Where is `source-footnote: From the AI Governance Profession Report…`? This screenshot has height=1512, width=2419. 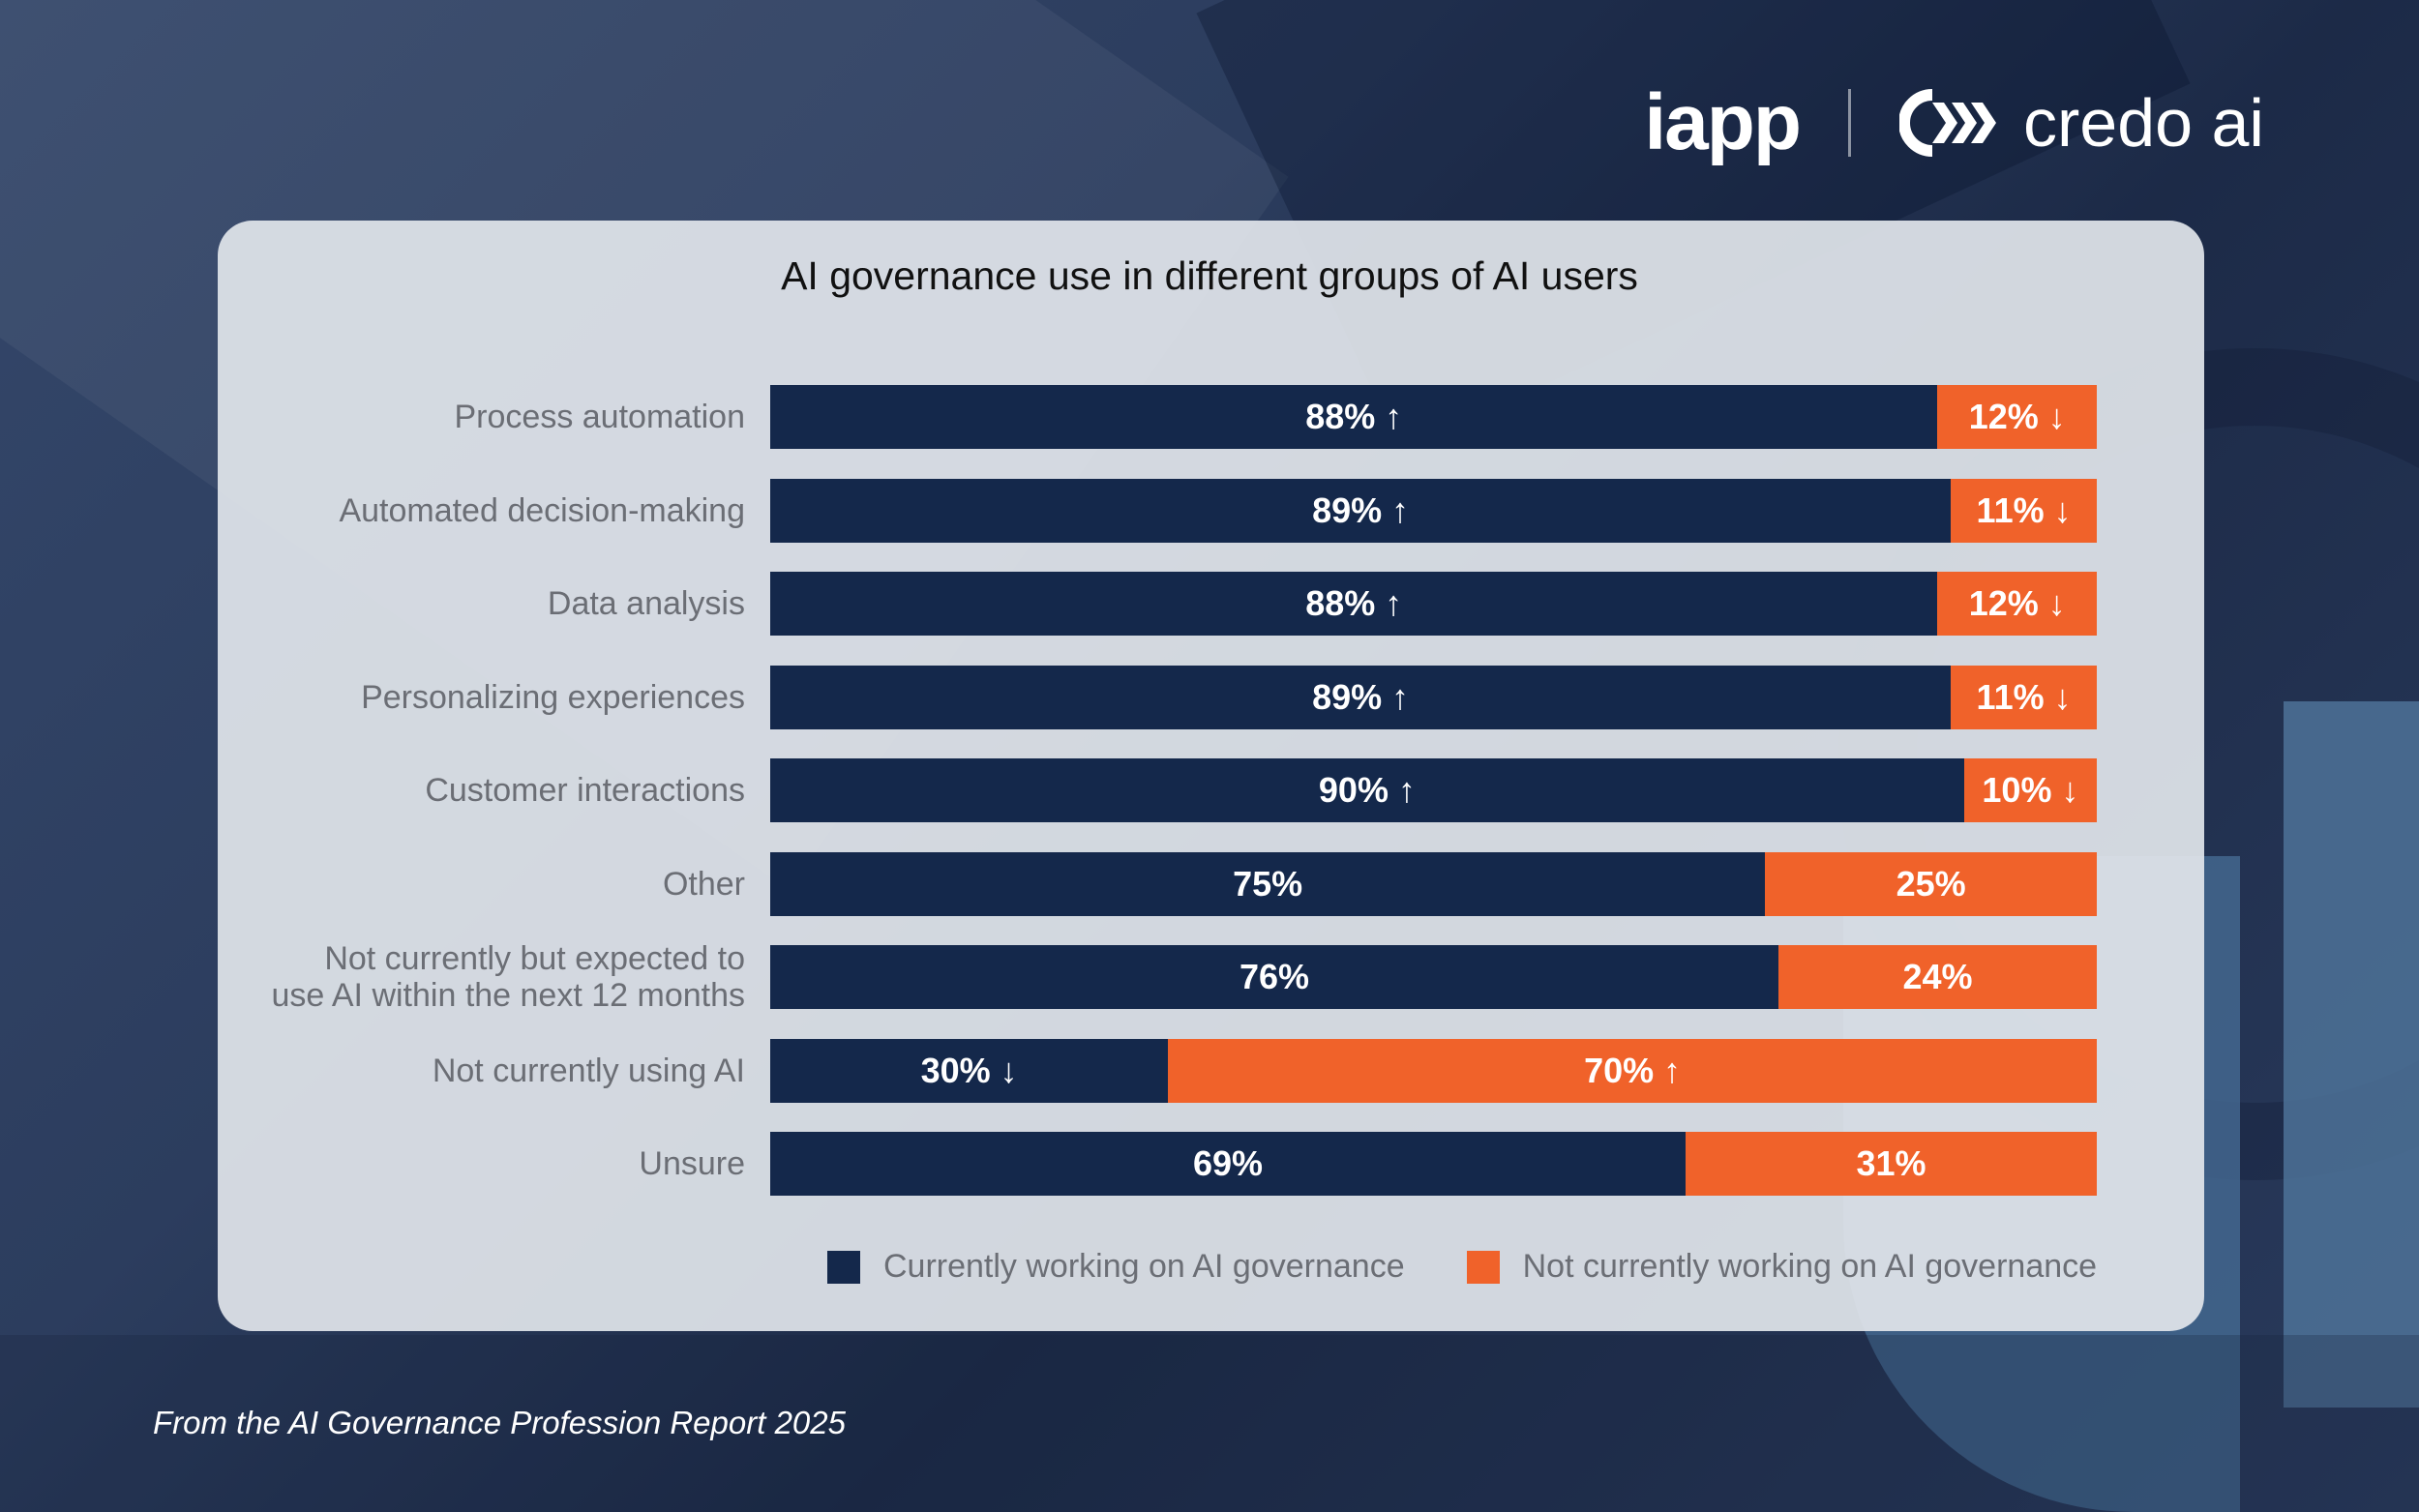 source-footnote: From the AI Governance Profession Report… is located at coordinates (500, 1422).